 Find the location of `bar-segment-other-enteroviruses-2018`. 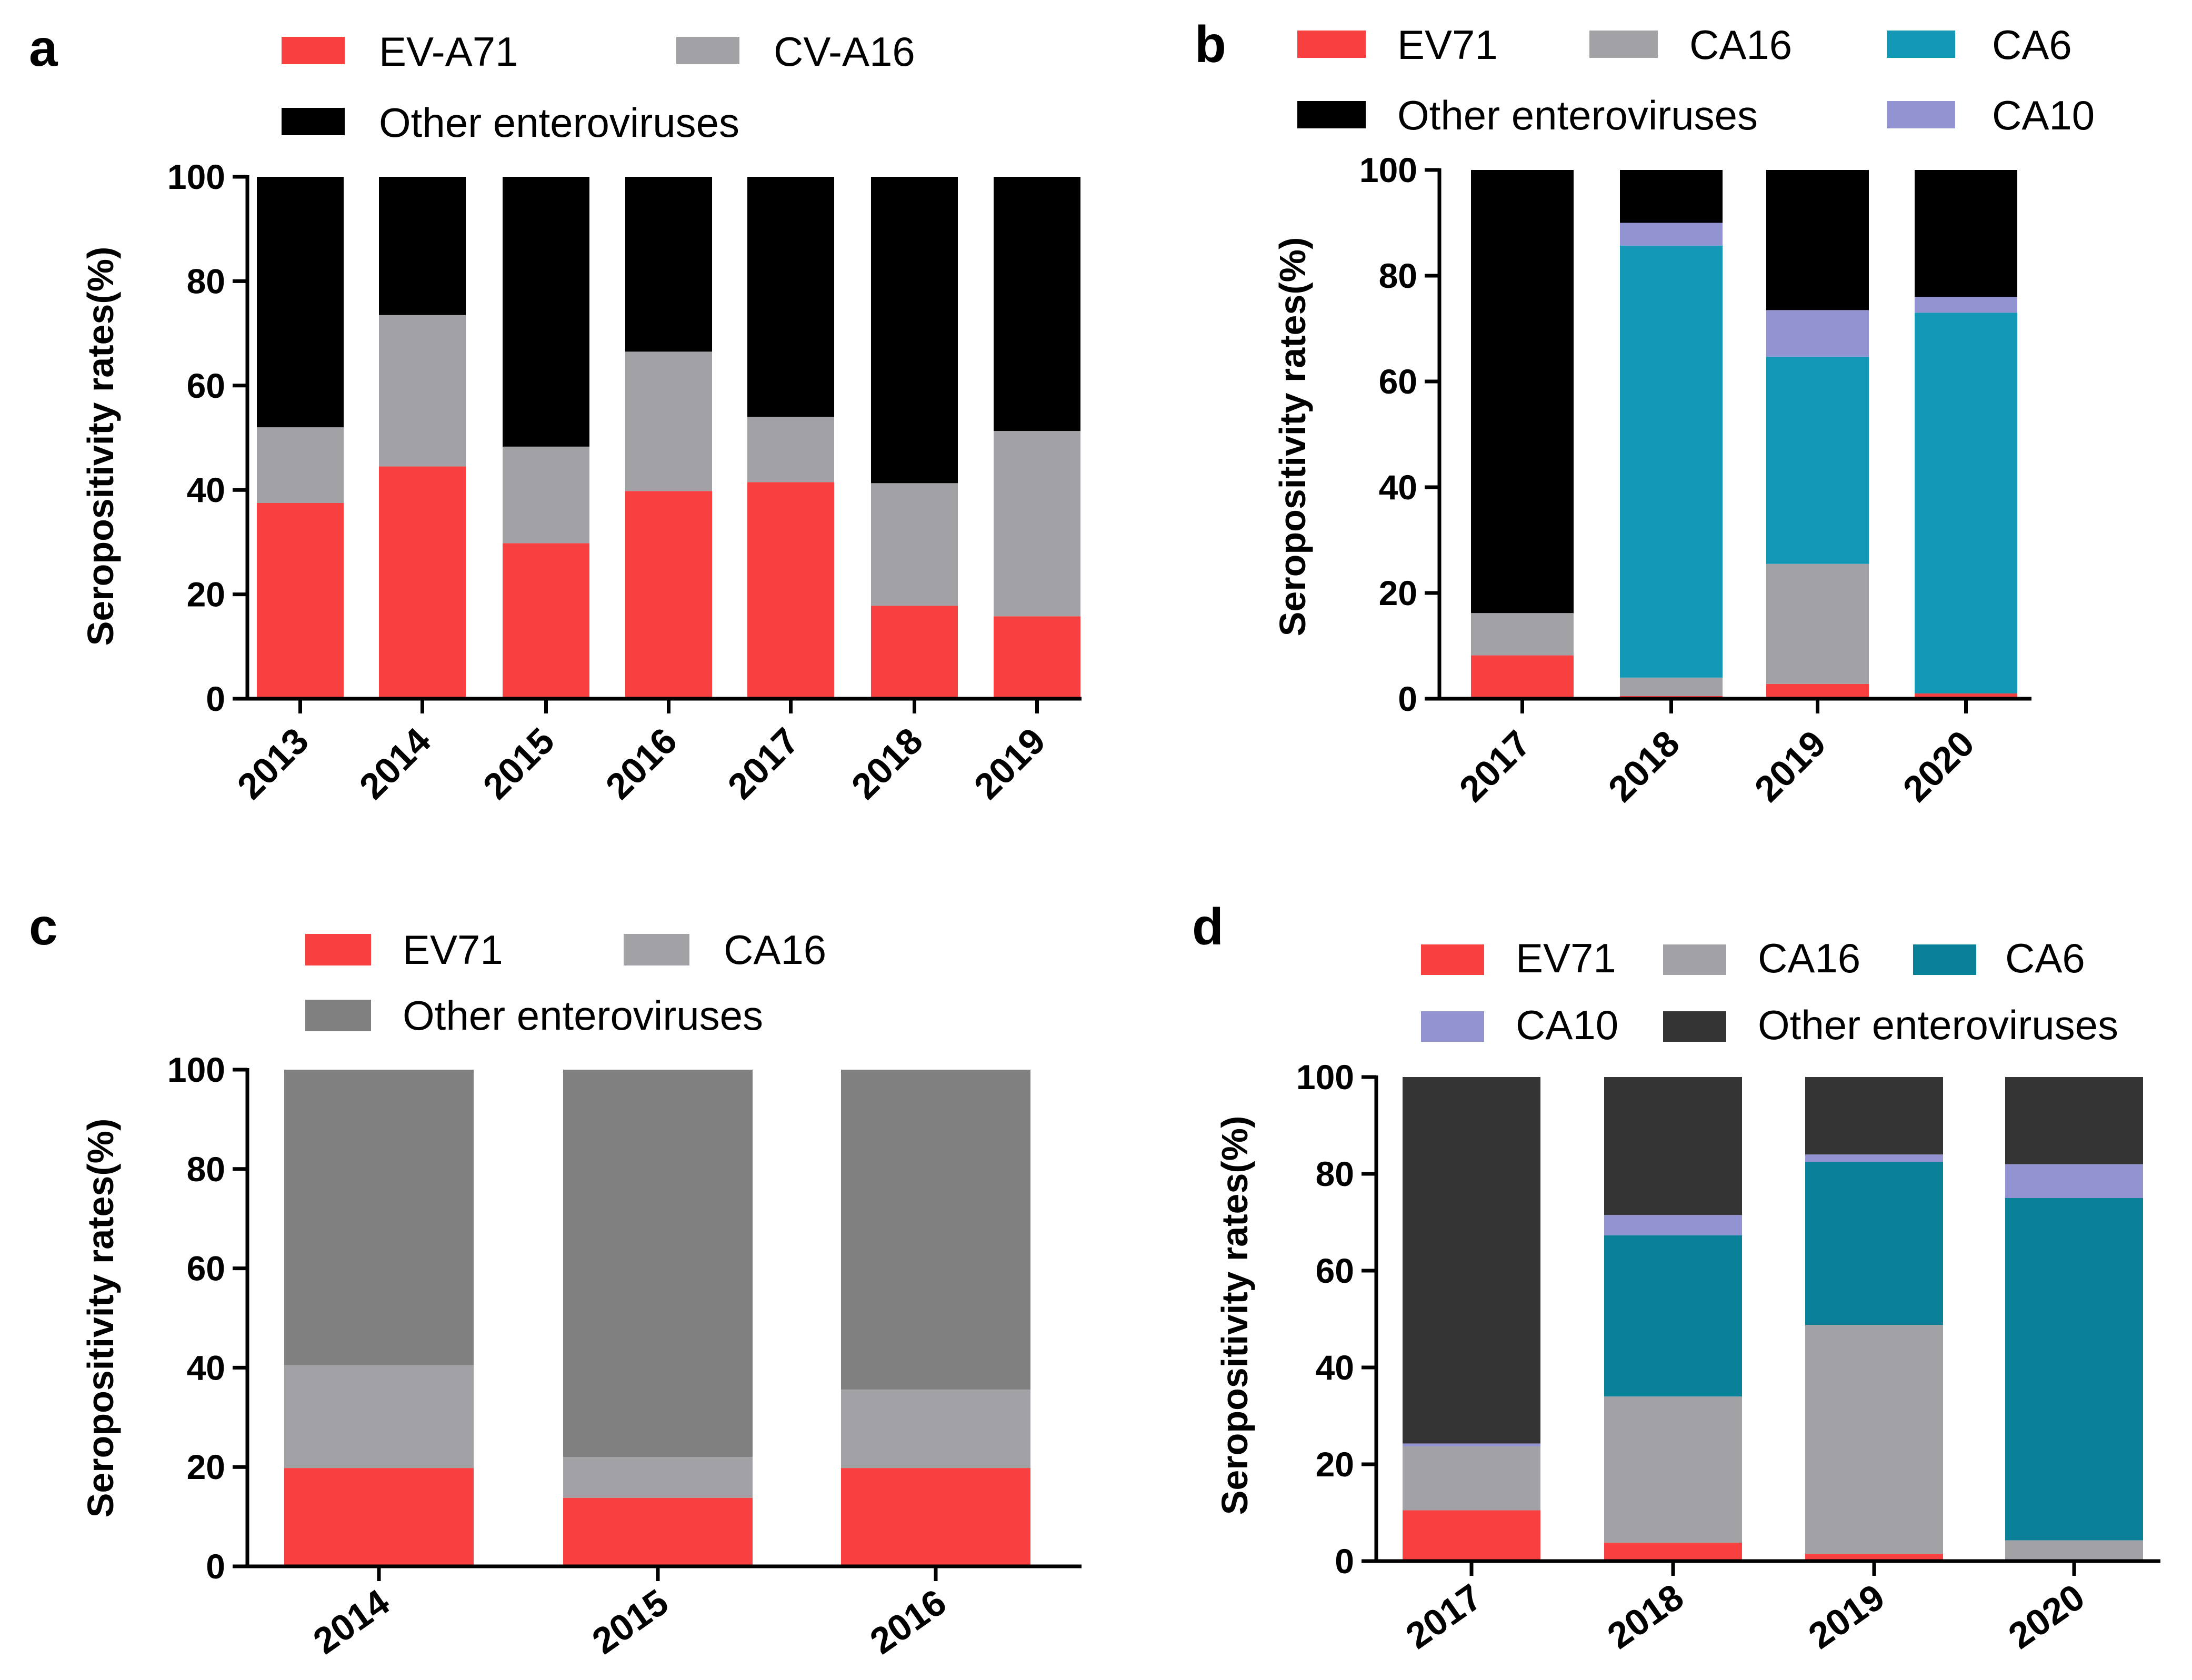

bar-segment-other-enteroviruses-2018 is located at coordinates (1671, 196).